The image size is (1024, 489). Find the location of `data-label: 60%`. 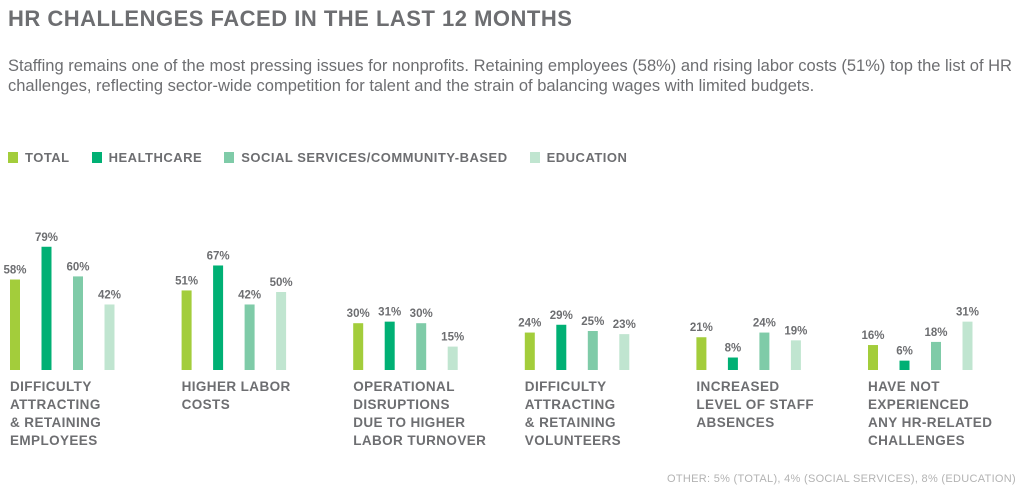

data-label: 60% is located at coordinates (77, 267).